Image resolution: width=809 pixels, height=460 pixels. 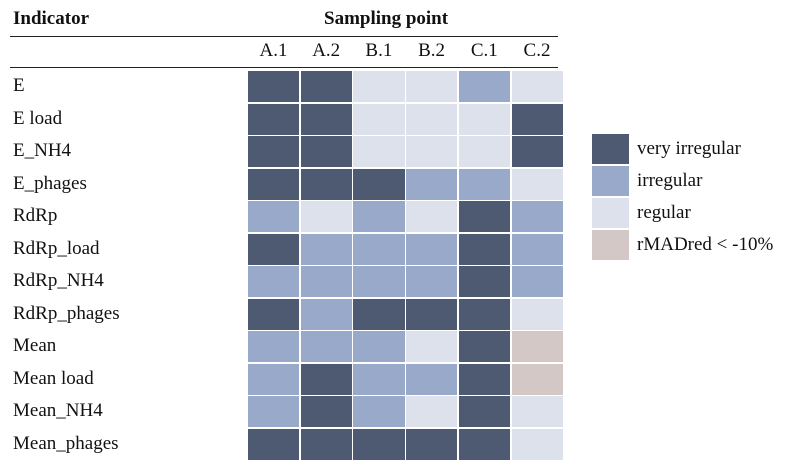 I want to click on column-rule, so click(x=284, y=67).